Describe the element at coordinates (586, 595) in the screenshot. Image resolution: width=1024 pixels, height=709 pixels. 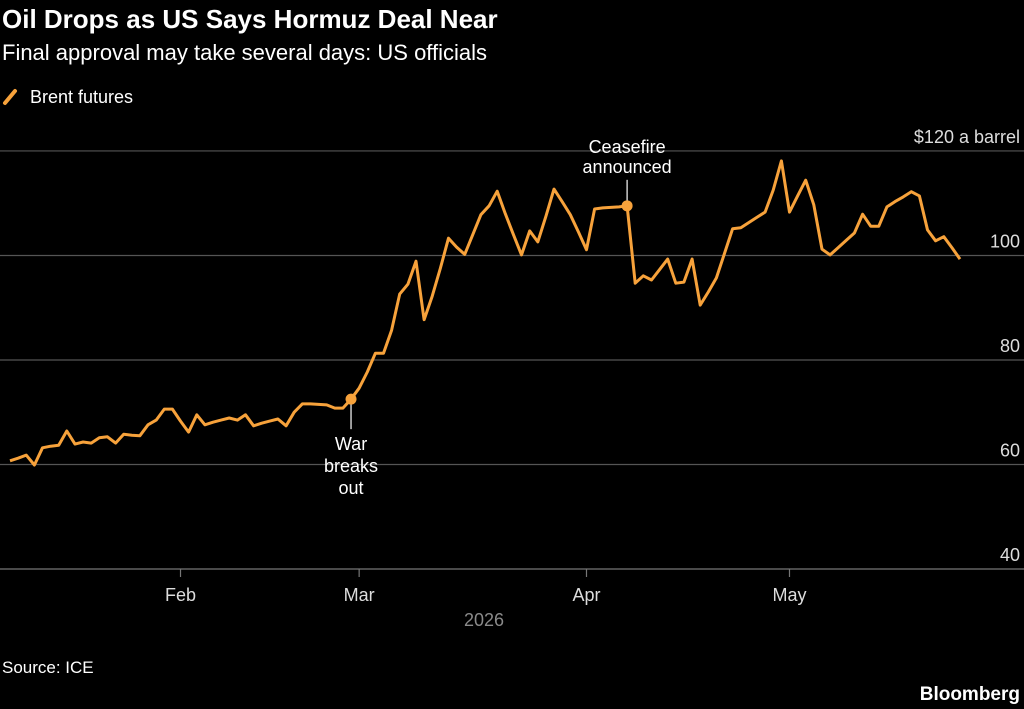
I see `x-tick-label: Apr` at that location.